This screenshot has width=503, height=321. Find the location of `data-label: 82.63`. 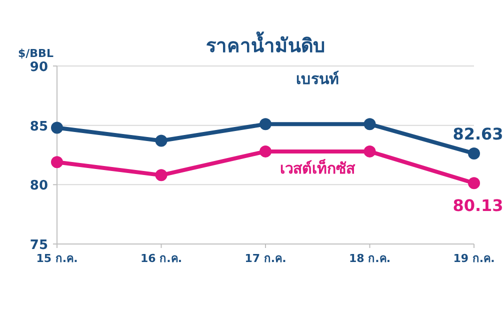

data-label: 82.63 is located at coordinates (477, 134).